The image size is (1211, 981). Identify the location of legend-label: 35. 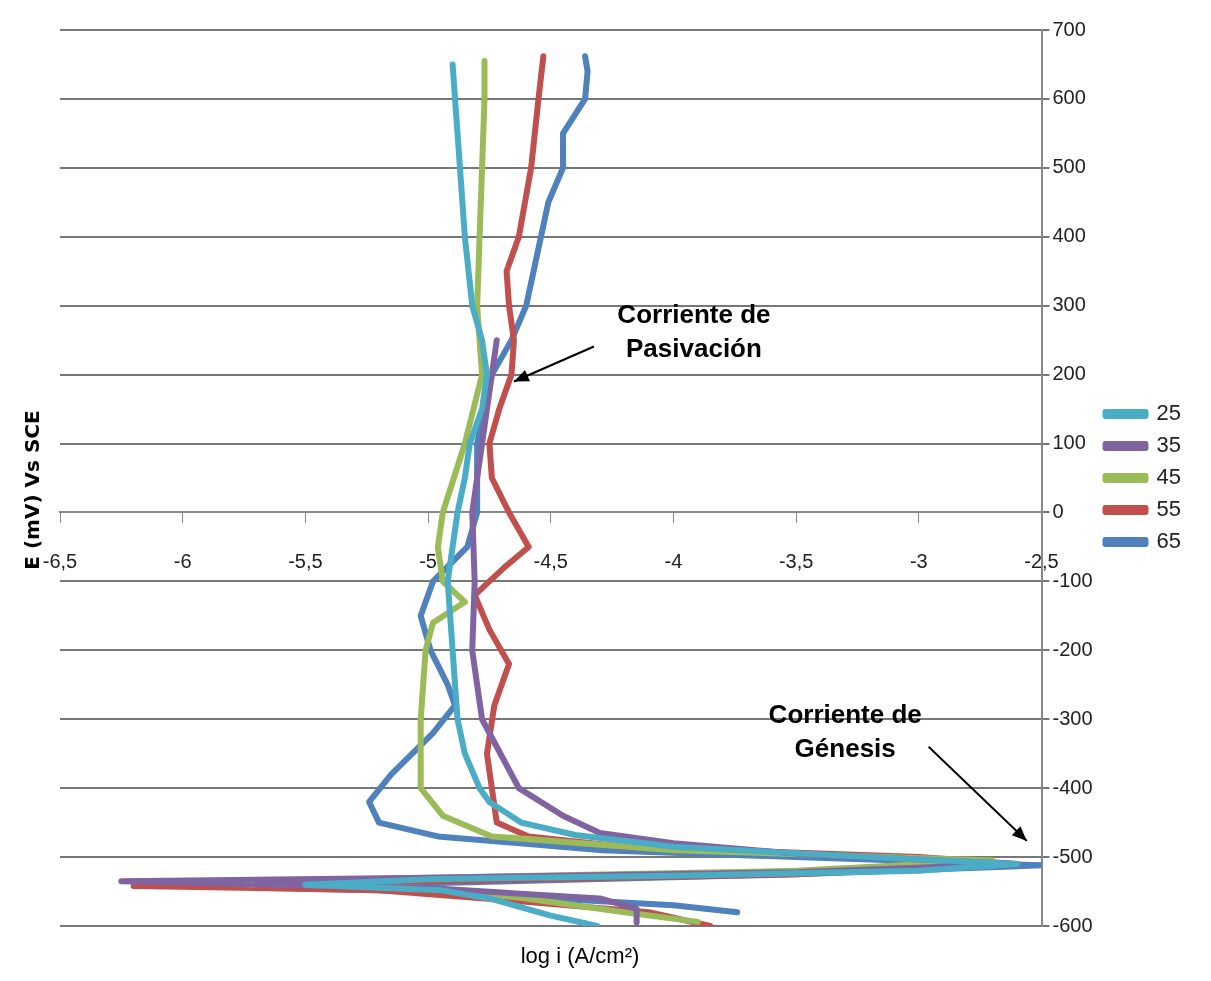
(1169, 445).